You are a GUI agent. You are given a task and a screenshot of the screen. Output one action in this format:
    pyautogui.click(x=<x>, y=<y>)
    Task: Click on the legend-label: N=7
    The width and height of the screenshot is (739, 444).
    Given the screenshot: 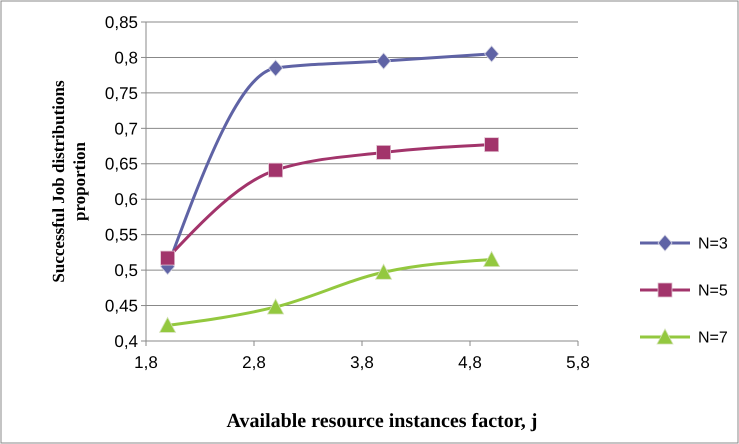 What is the action you would take?
    pyautogui.click(x=713, y=338)
    